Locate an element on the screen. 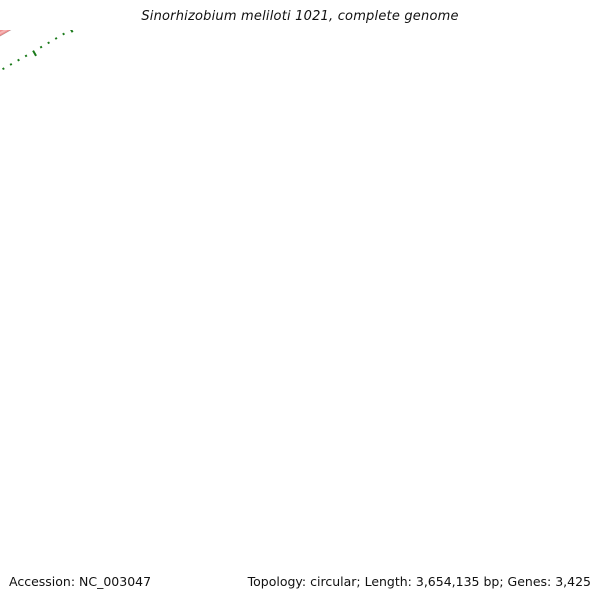 This screenshot has width=600, height=600. cds-features is located at coordinates (132, 90).